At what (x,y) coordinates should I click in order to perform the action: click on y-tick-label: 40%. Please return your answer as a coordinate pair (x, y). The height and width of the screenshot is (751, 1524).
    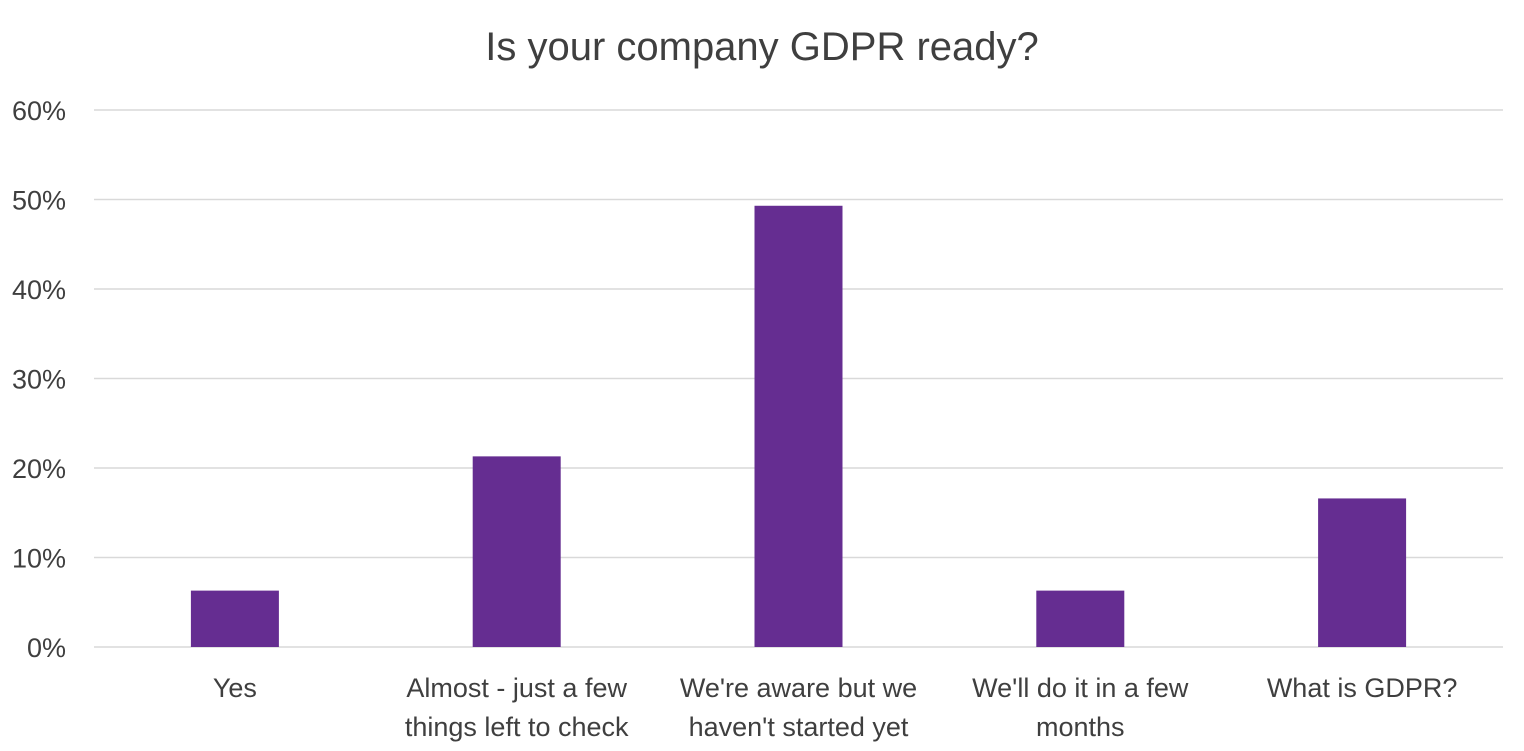
    Looking at the image, I should click on (39, 290).